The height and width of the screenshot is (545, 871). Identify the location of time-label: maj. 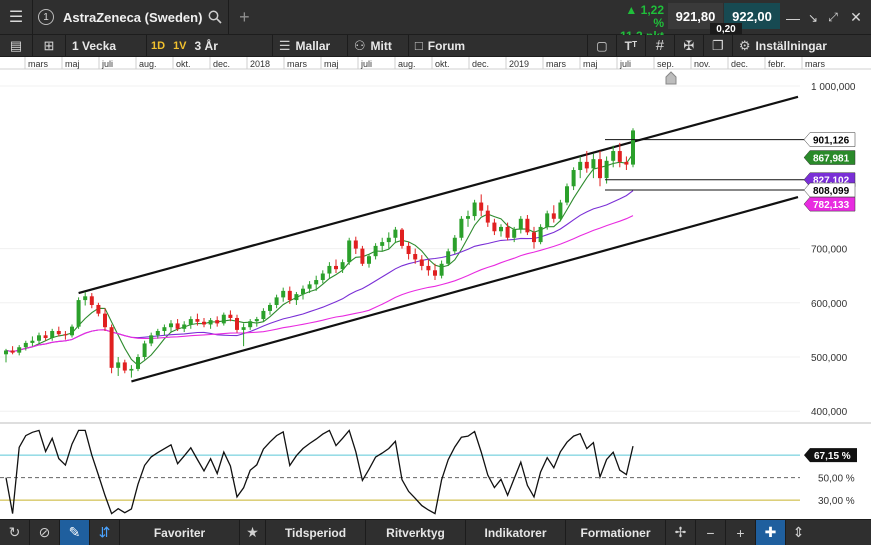
(331, 64).